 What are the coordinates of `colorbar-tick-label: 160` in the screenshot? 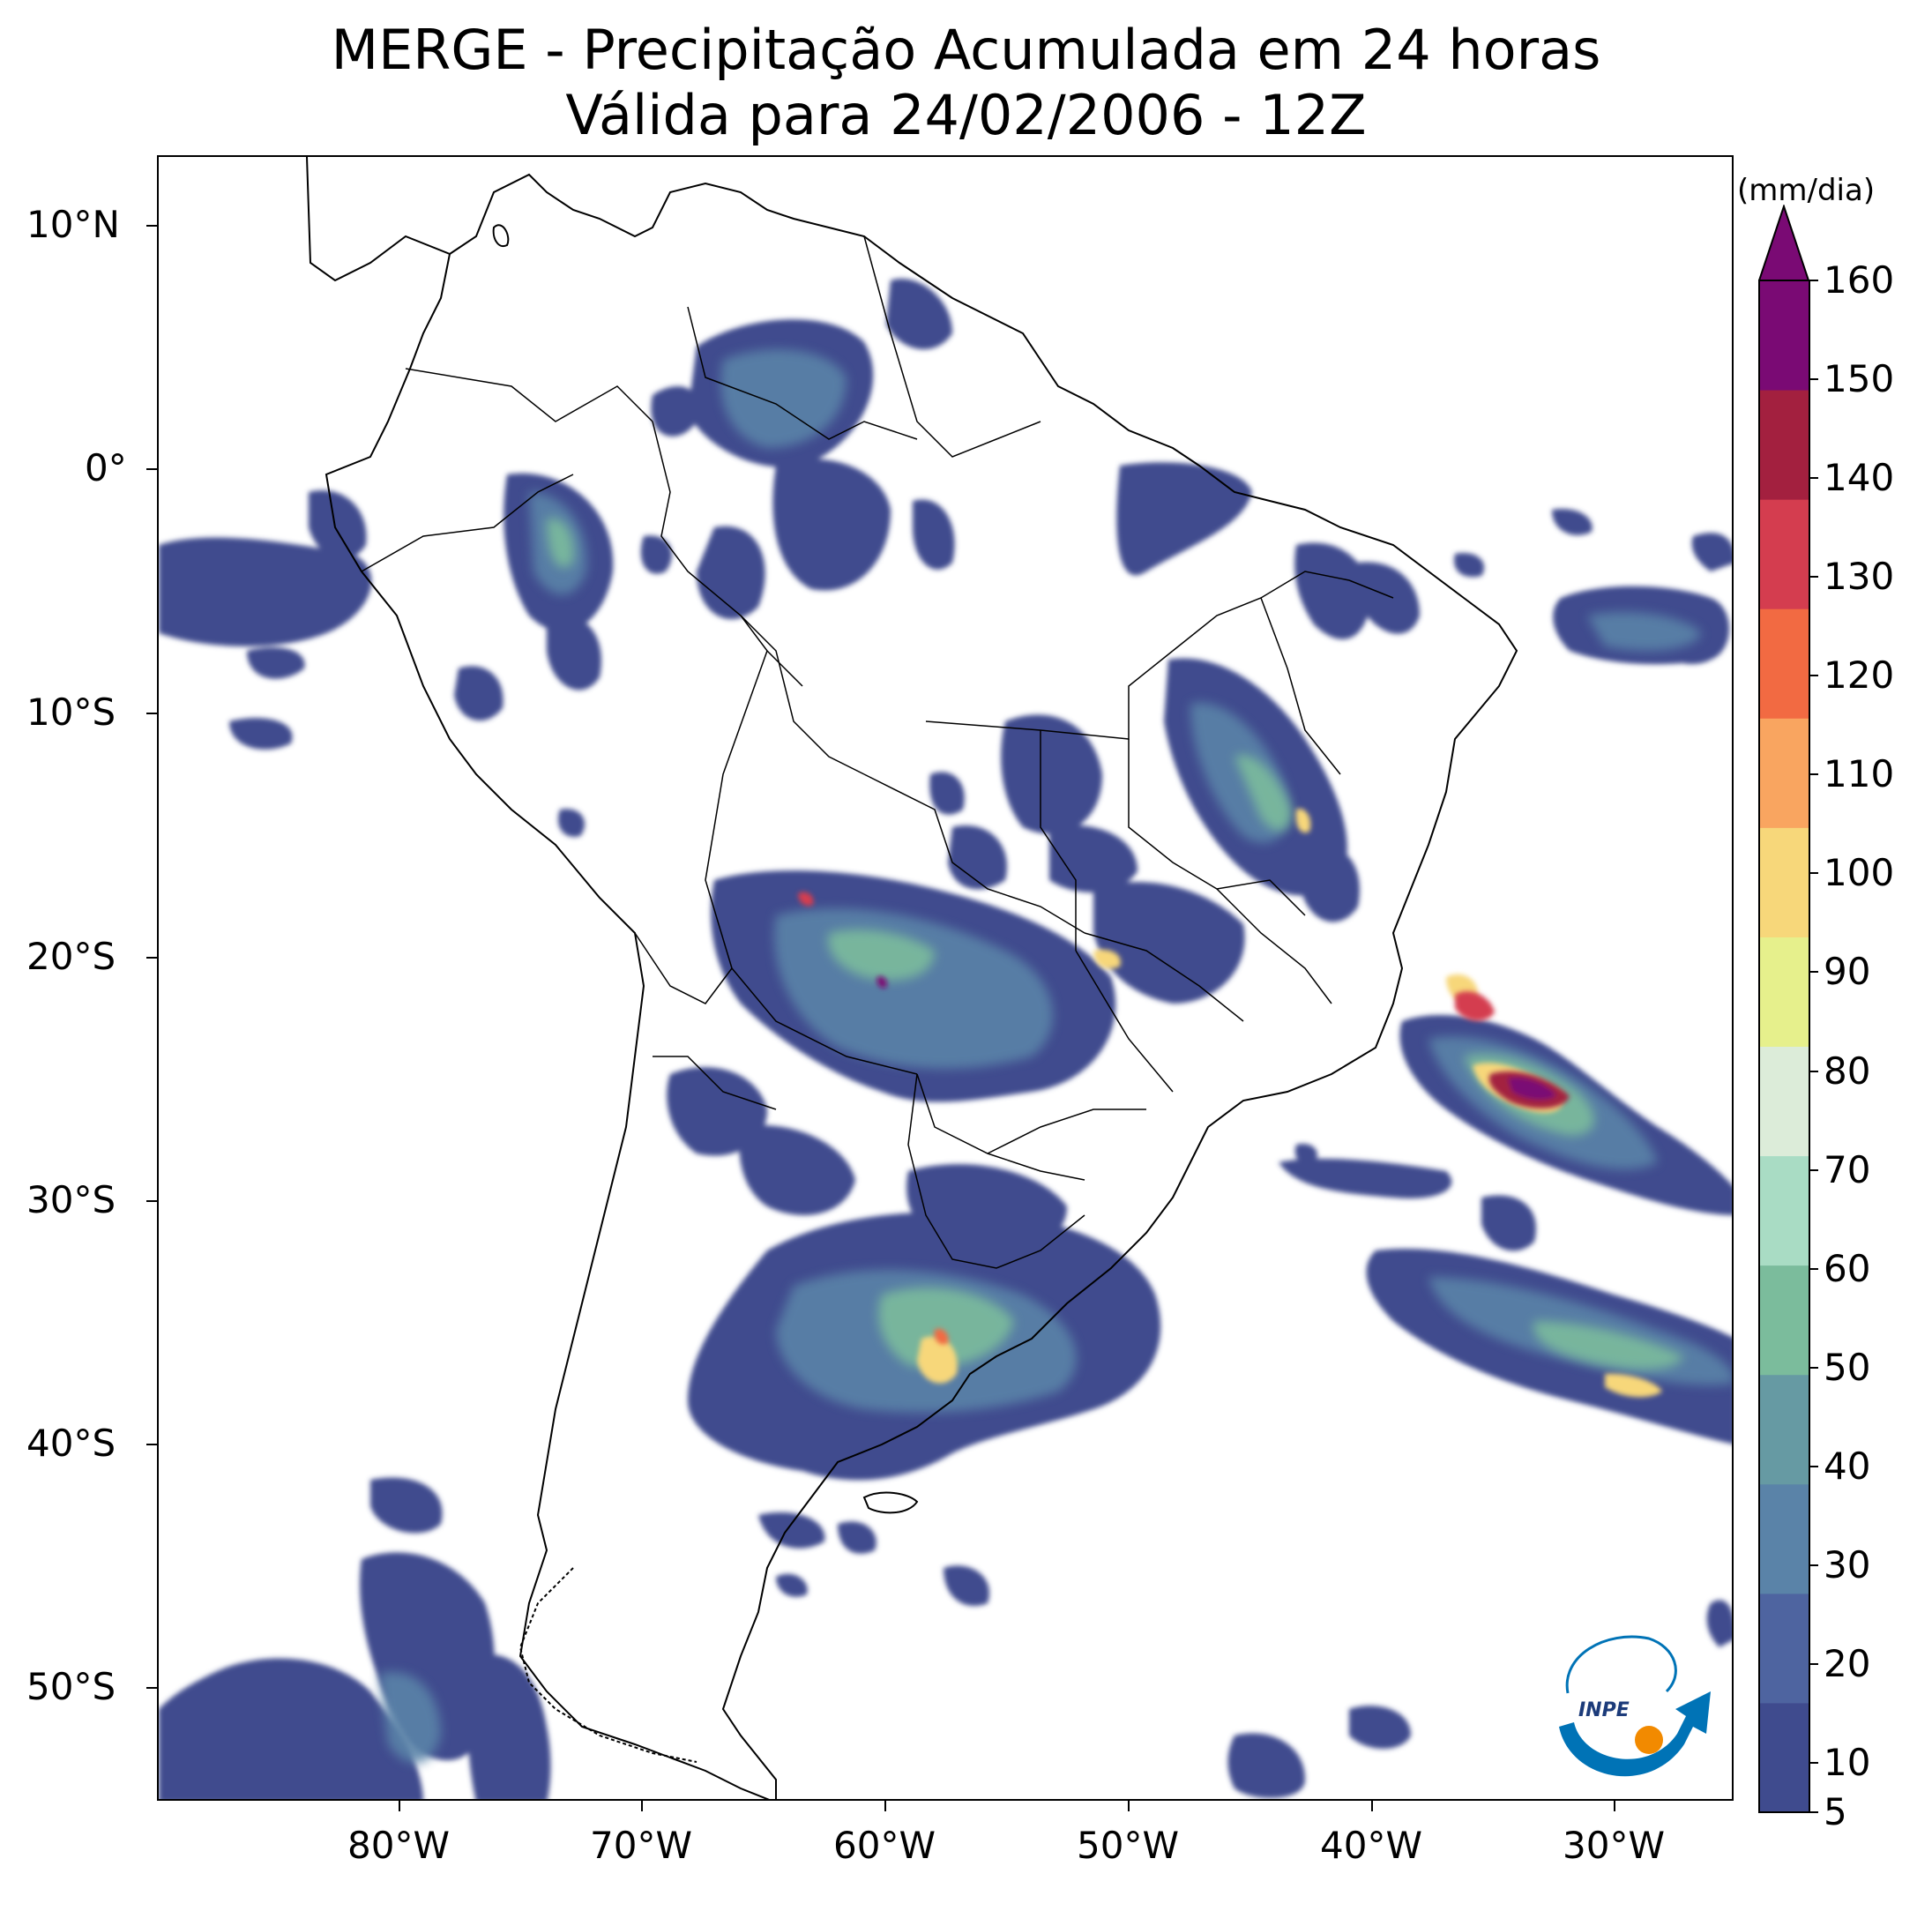 It's located at (1859, 280).